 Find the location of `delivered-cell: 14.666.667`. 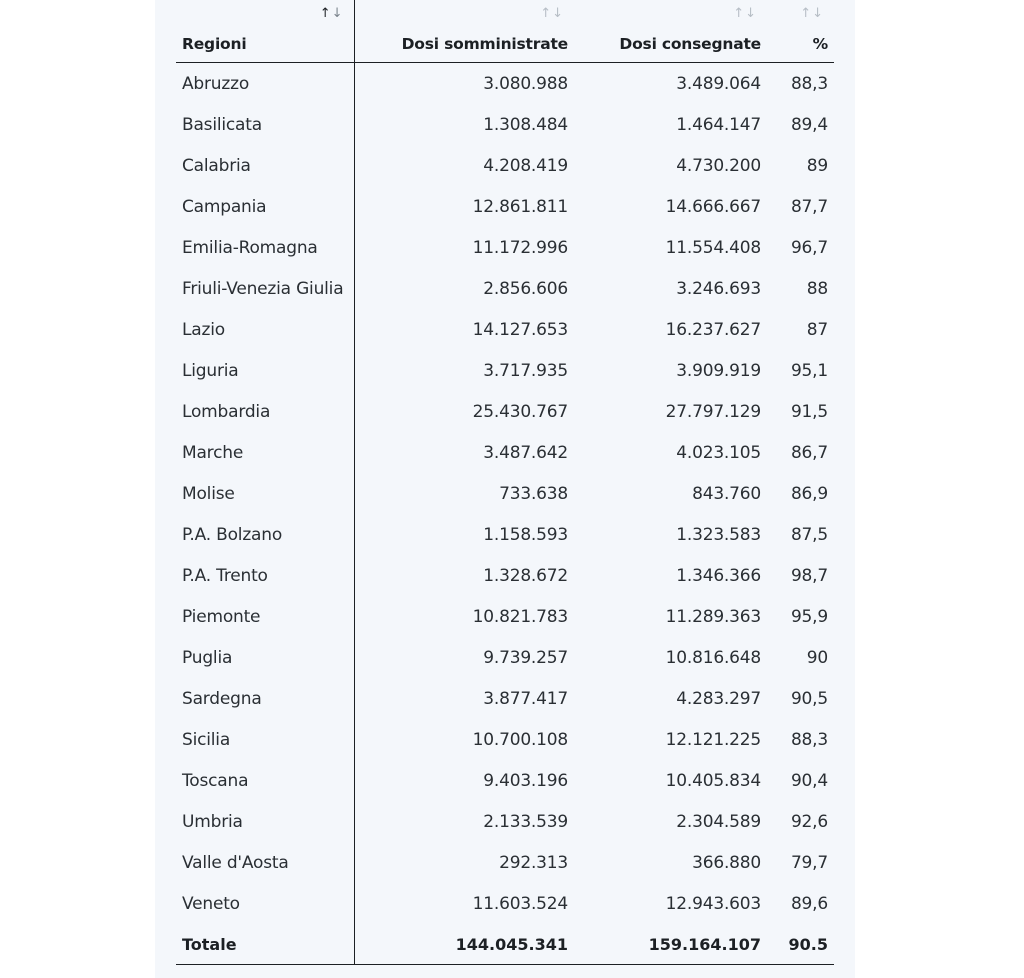

delivered-cell: 14.666.667 is located at coordinates (713, 206).